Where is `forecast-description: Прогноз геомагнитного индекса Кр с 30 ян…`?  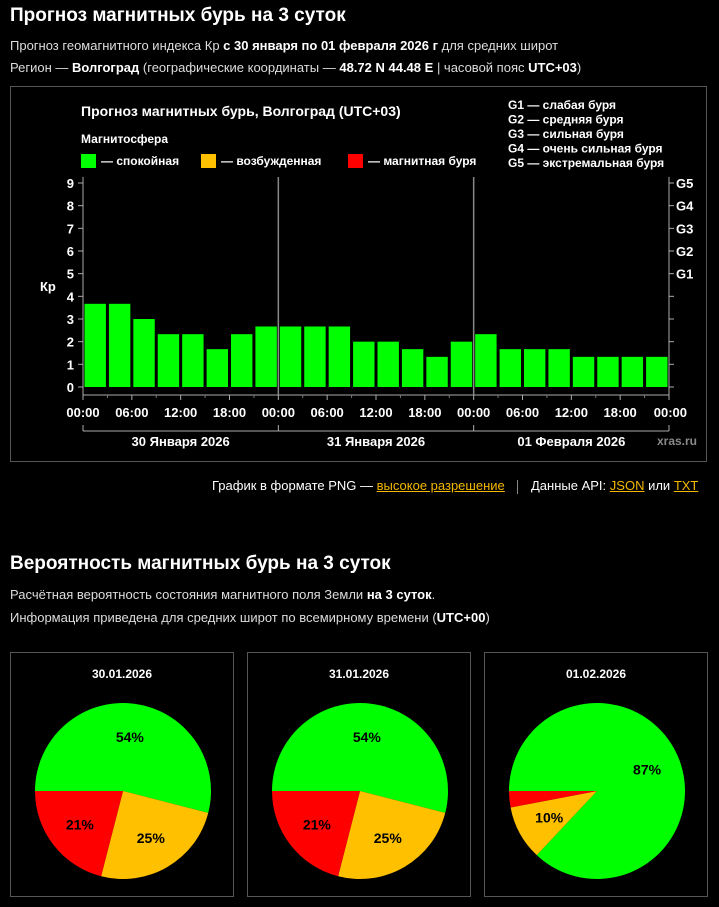
forecast-description: Прогноз геомагнитного индекса Кр с 30 ян… is located at coordinates (284, 45).